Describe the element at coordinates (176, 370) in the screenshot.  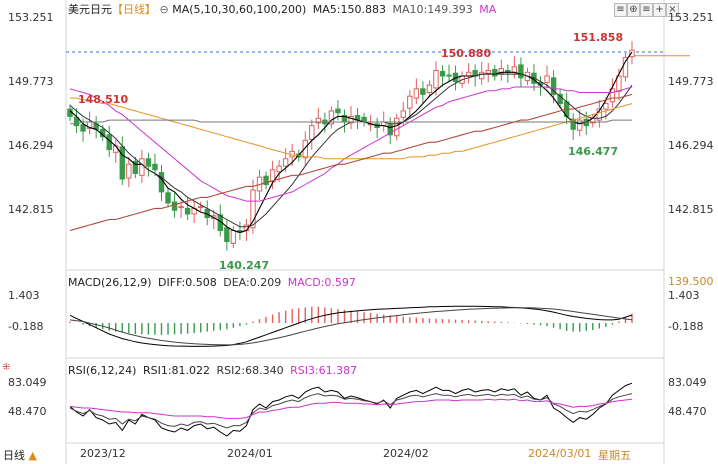
I see `rsi1-value: RSI1:81.022` at that location.